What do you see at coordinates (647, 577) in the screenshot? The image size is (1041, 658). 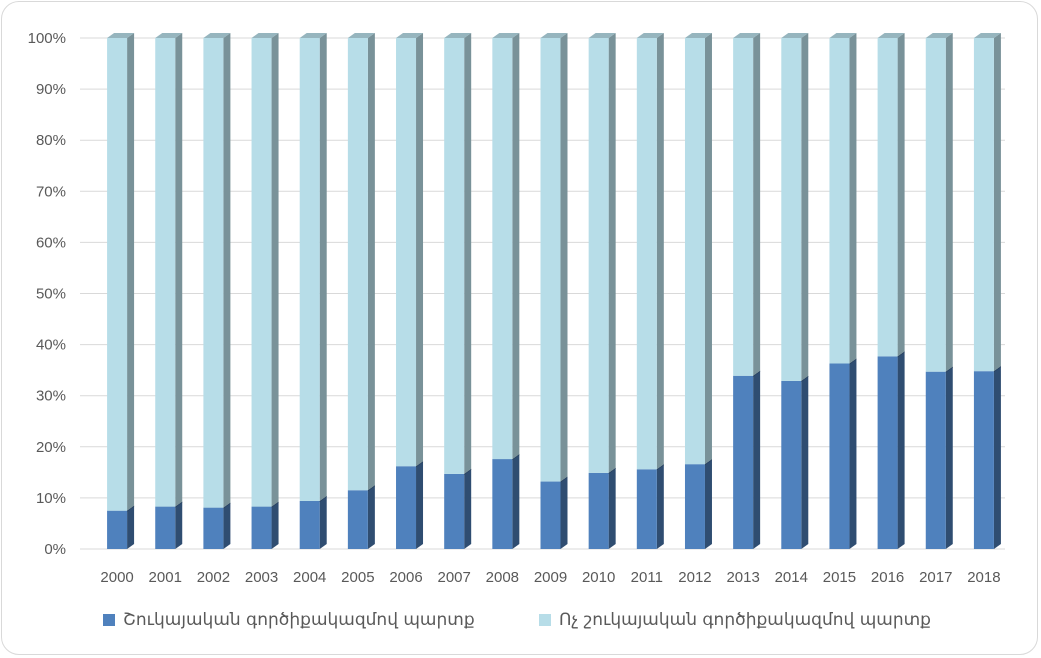 I see `x-tick-label: 2011` at bounding box center [647, 577].